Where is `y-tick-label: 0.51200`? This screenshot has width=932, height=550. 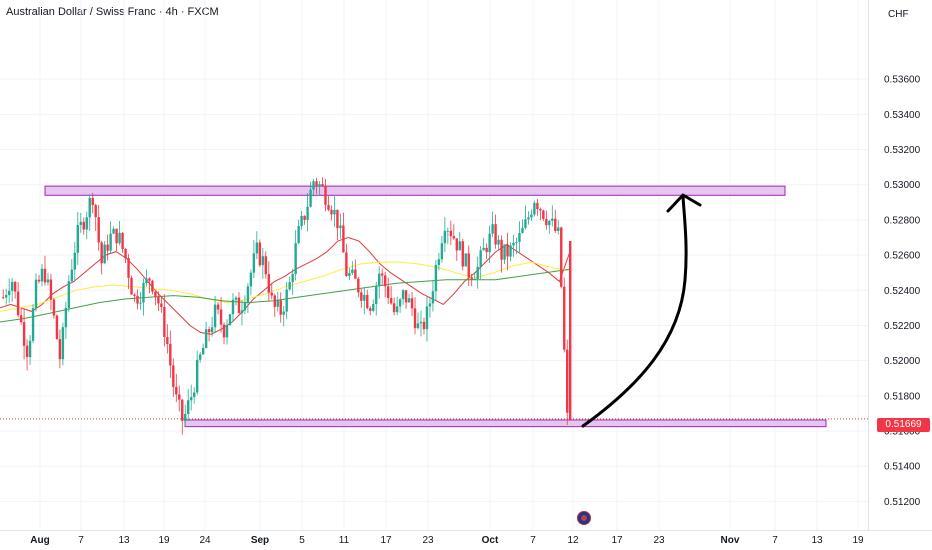
y-tick-label: 0.51200 is located at coordinates (902, 502).